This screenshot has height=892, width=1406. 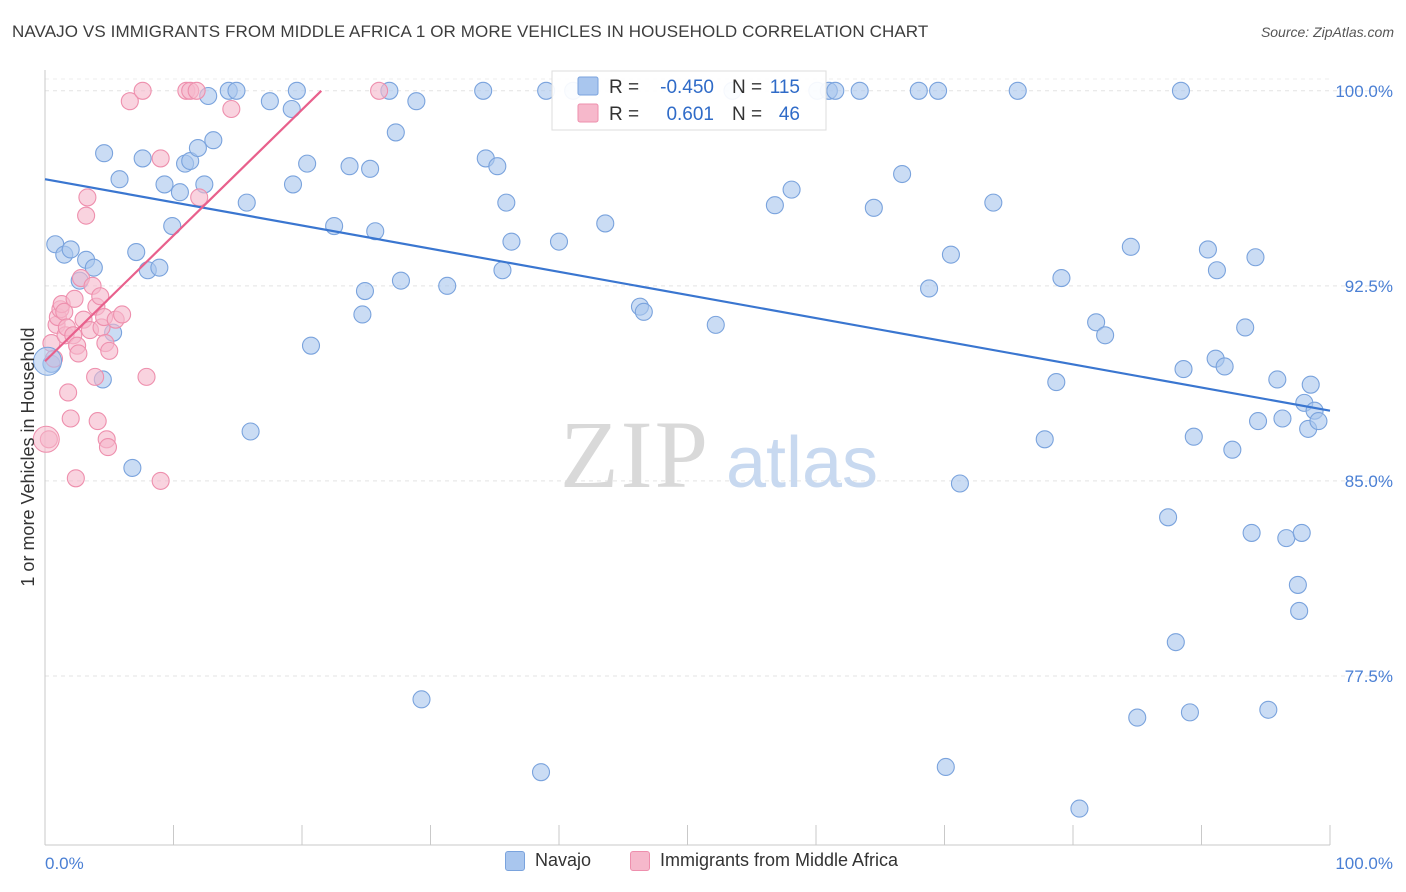 I want to click on r-value: 0.601, so click(x=690, y=114).